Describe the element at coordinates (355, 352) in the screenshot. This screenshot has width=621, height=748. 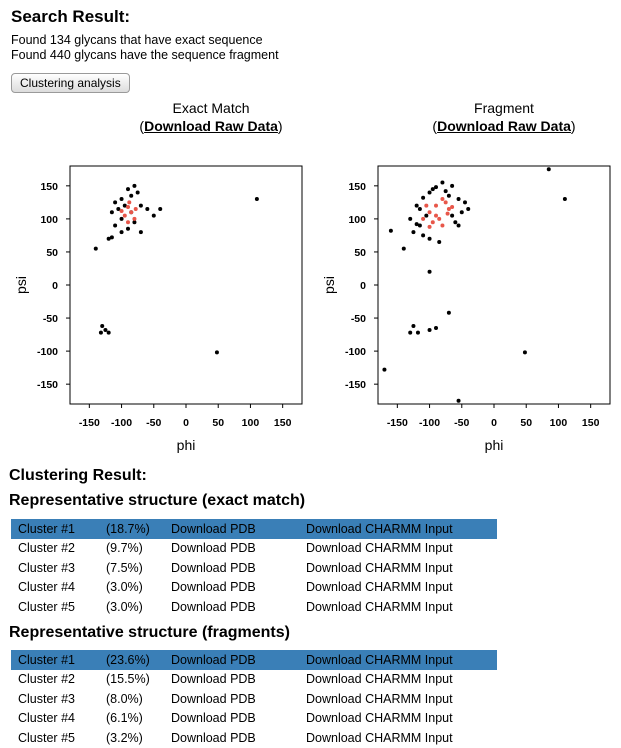
I see `y-tick-label: -100` at that location.